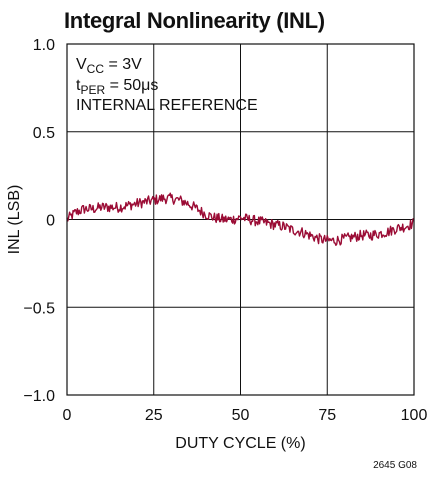  What do you see at coordinates (50, 221) in the screenshot?
I see `y-tick-label-2: 0` at bounding box center [50, 221].